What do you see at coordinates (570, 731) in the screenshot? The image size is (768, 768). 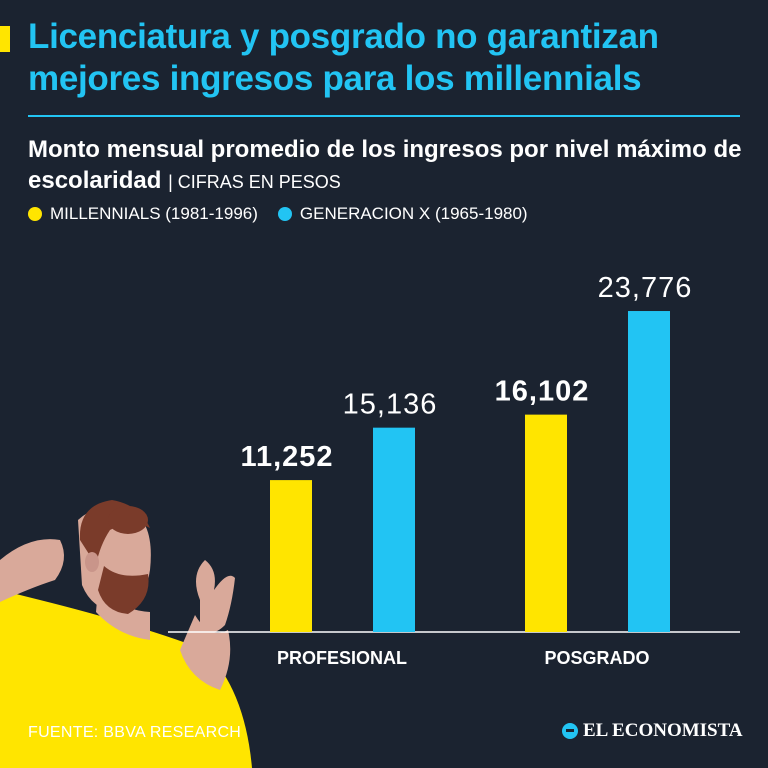 I see `el-economista-logo-icon` at bounding box center [570, 731].